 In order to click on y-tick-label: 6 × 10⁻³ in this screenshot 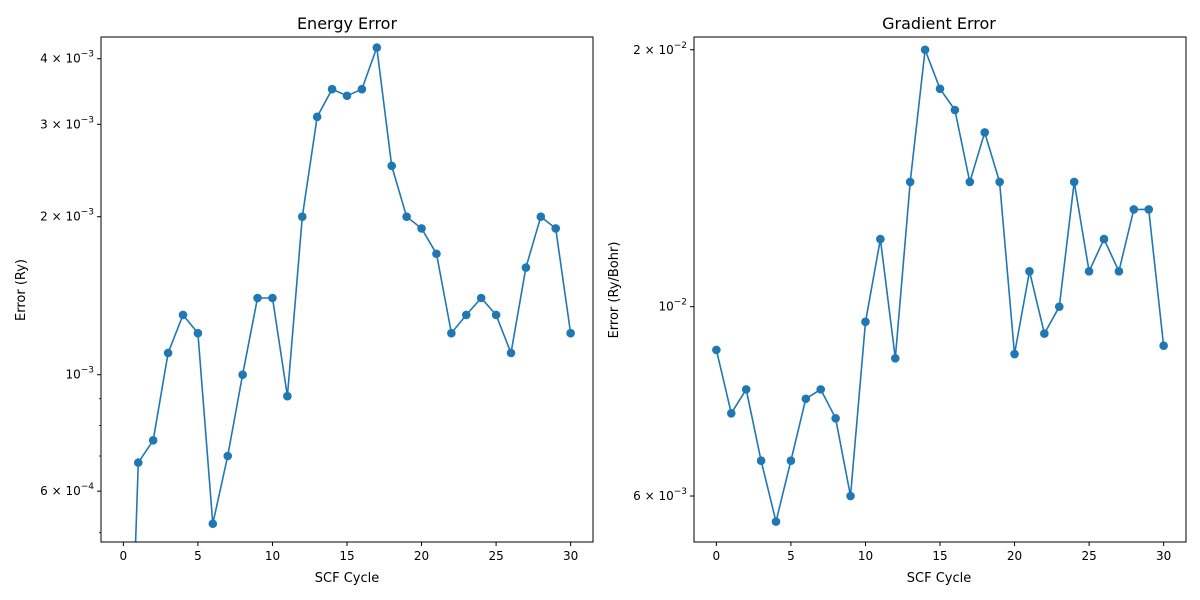, I will do `click(660, 495)`.